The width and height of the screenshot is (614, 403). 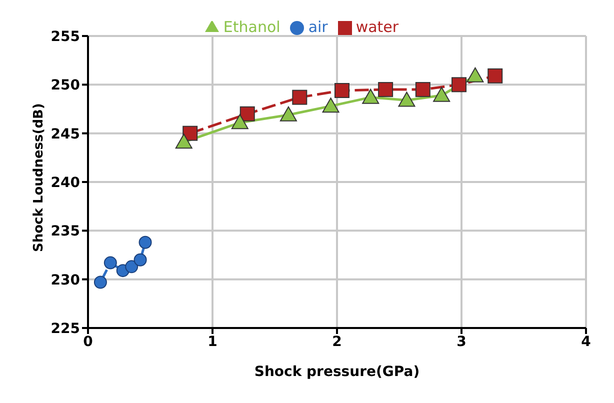 I want to click on y-tick-label: 235, so click(x=65, y=232).